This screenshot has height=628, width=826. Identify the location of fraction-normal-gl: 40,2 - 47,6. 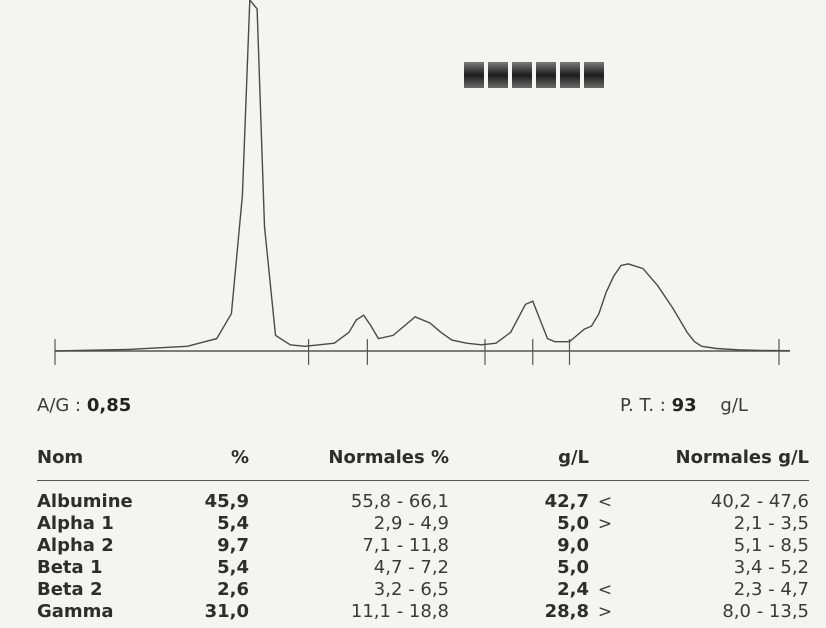
(759, 501).